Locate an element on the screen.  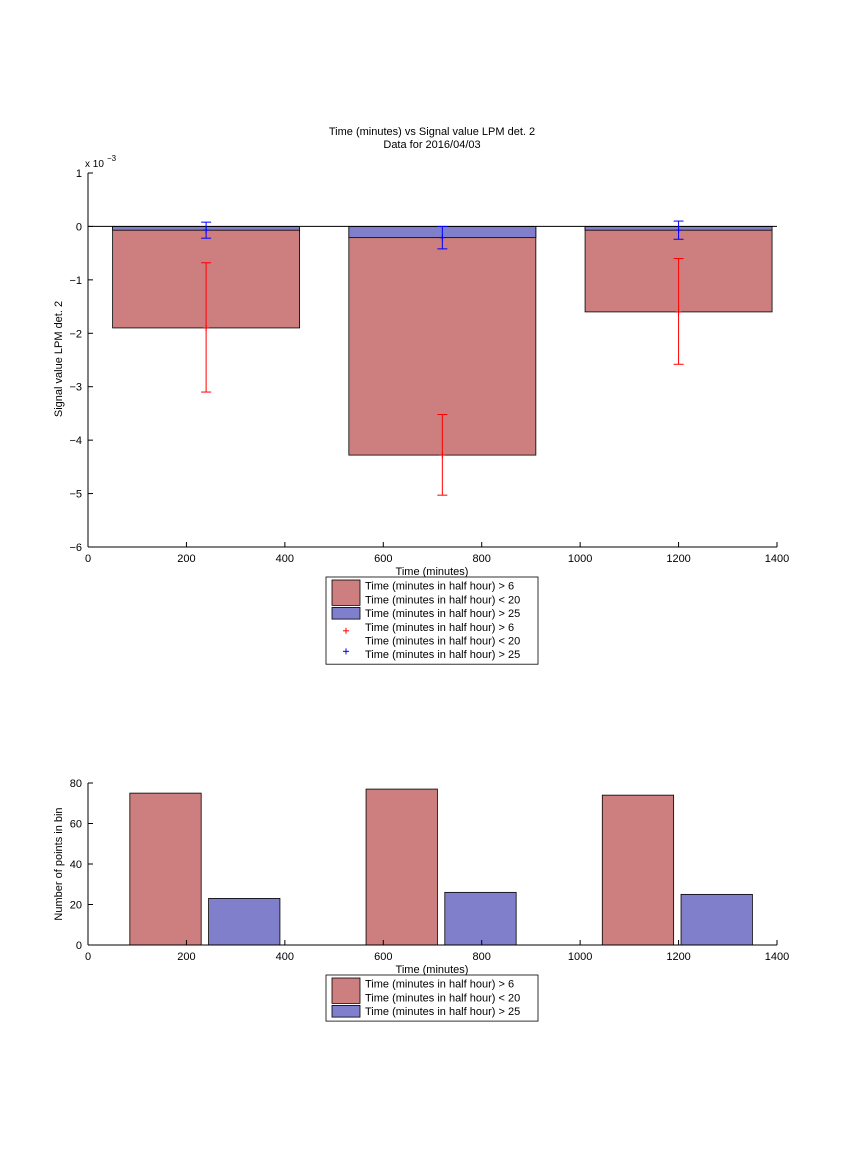
signal-y-tick-label: 0 is located at coordinates (79, 227).